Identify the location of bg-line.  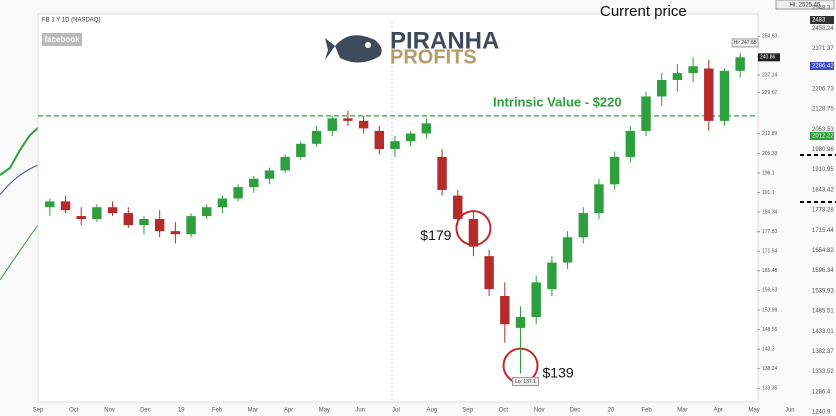
(19, 252).